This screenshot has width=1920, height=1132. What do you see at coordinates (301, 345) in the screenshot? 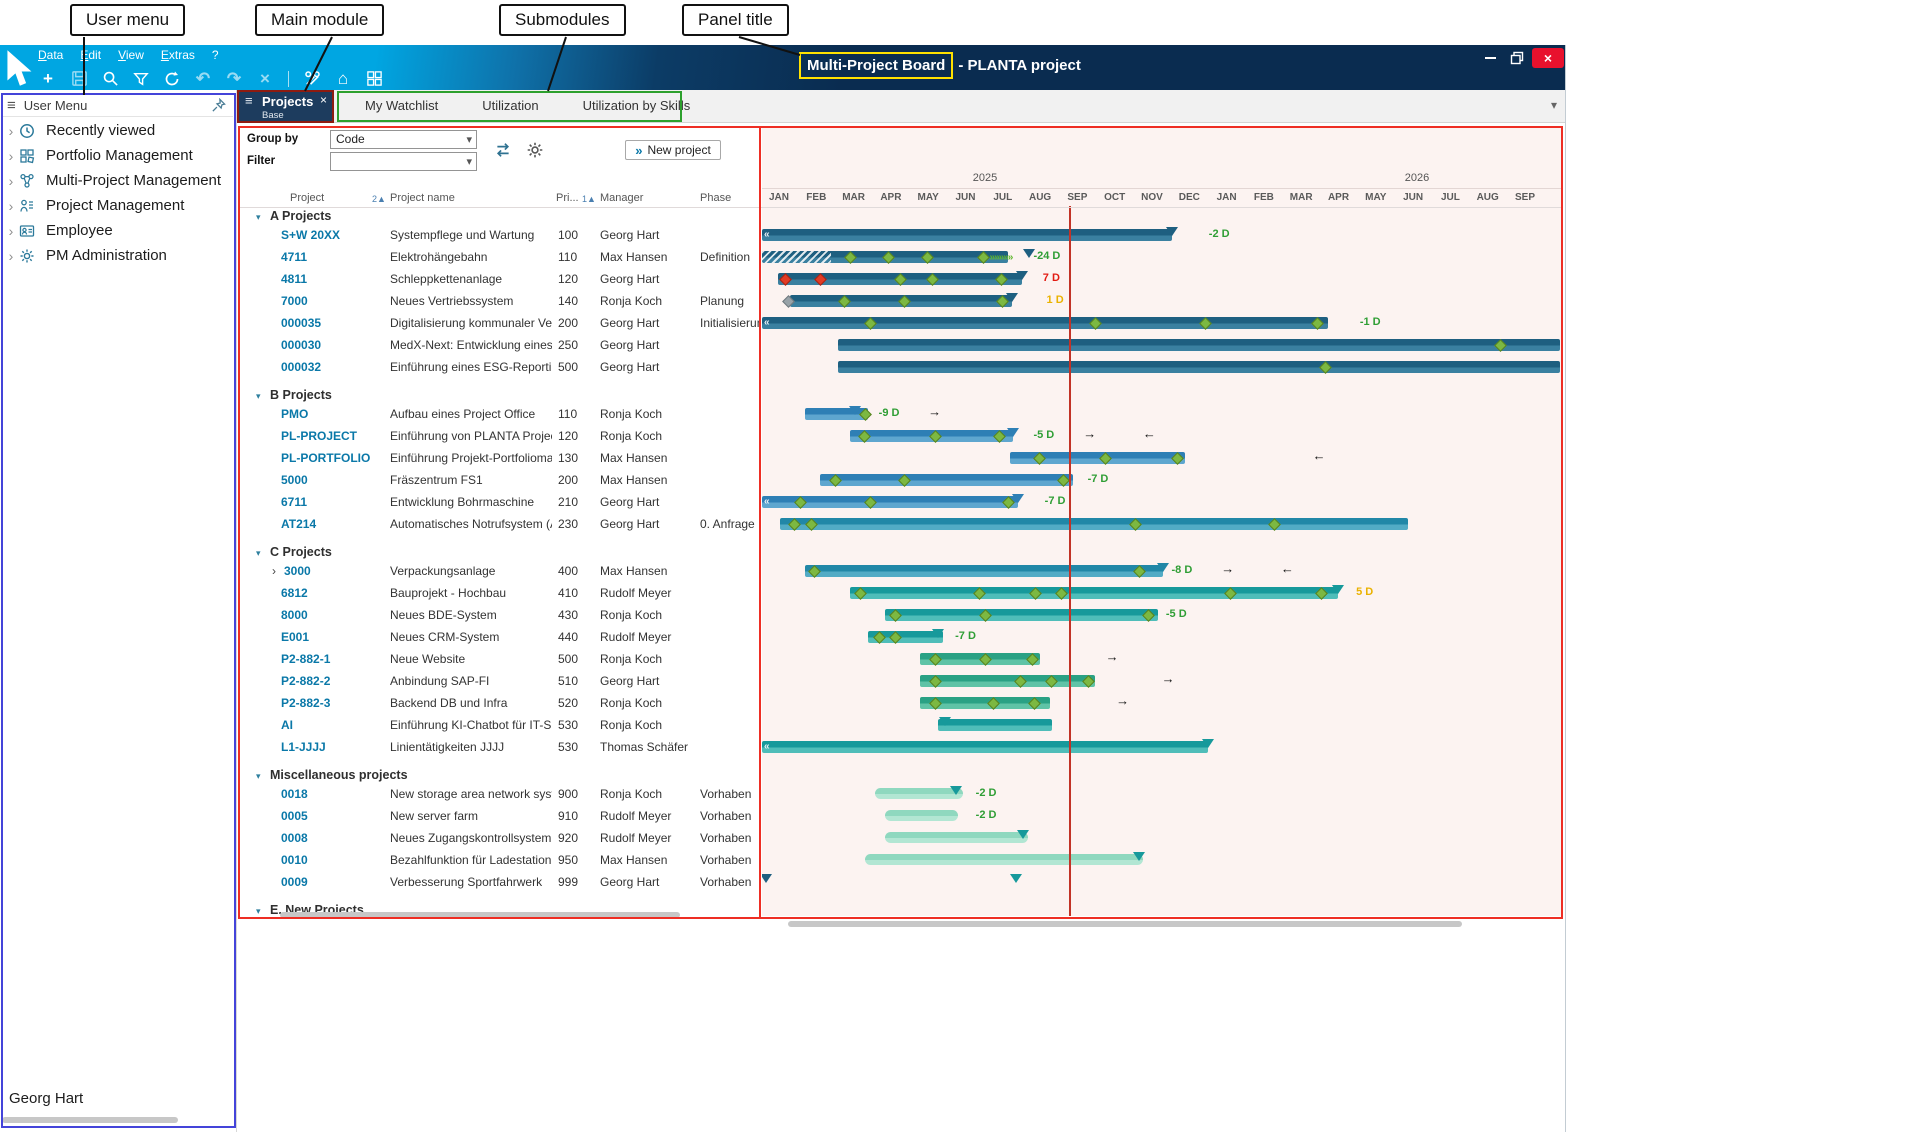
I see `project-code-link: 000030` at bounding box center [301, 345].